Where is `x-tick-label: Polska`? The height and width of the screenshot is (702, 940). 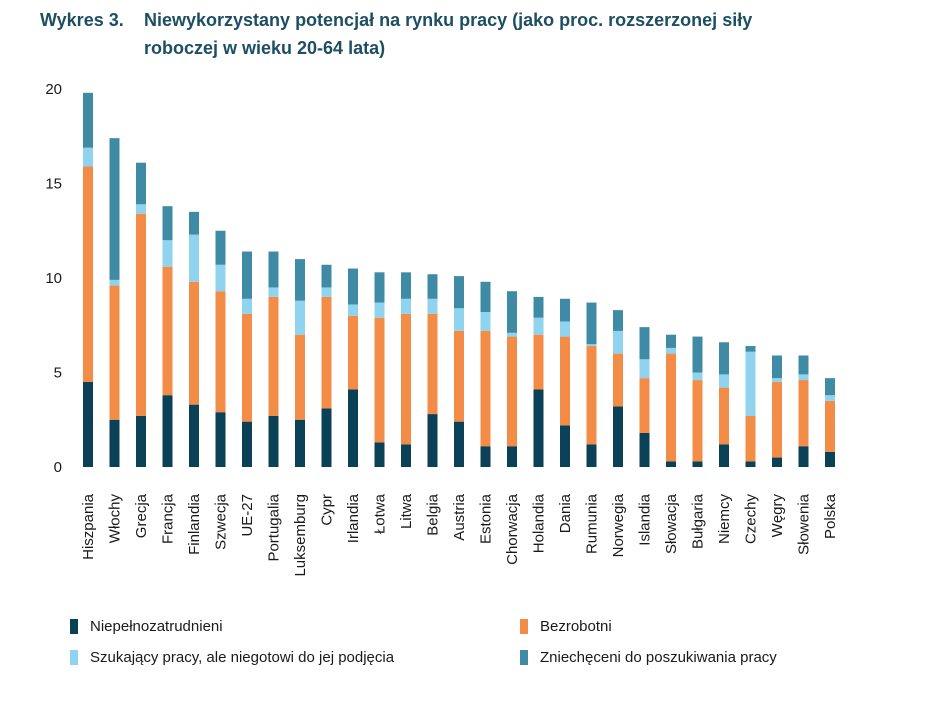
x-tick-label: Polska is located at coordinates (830, 516).